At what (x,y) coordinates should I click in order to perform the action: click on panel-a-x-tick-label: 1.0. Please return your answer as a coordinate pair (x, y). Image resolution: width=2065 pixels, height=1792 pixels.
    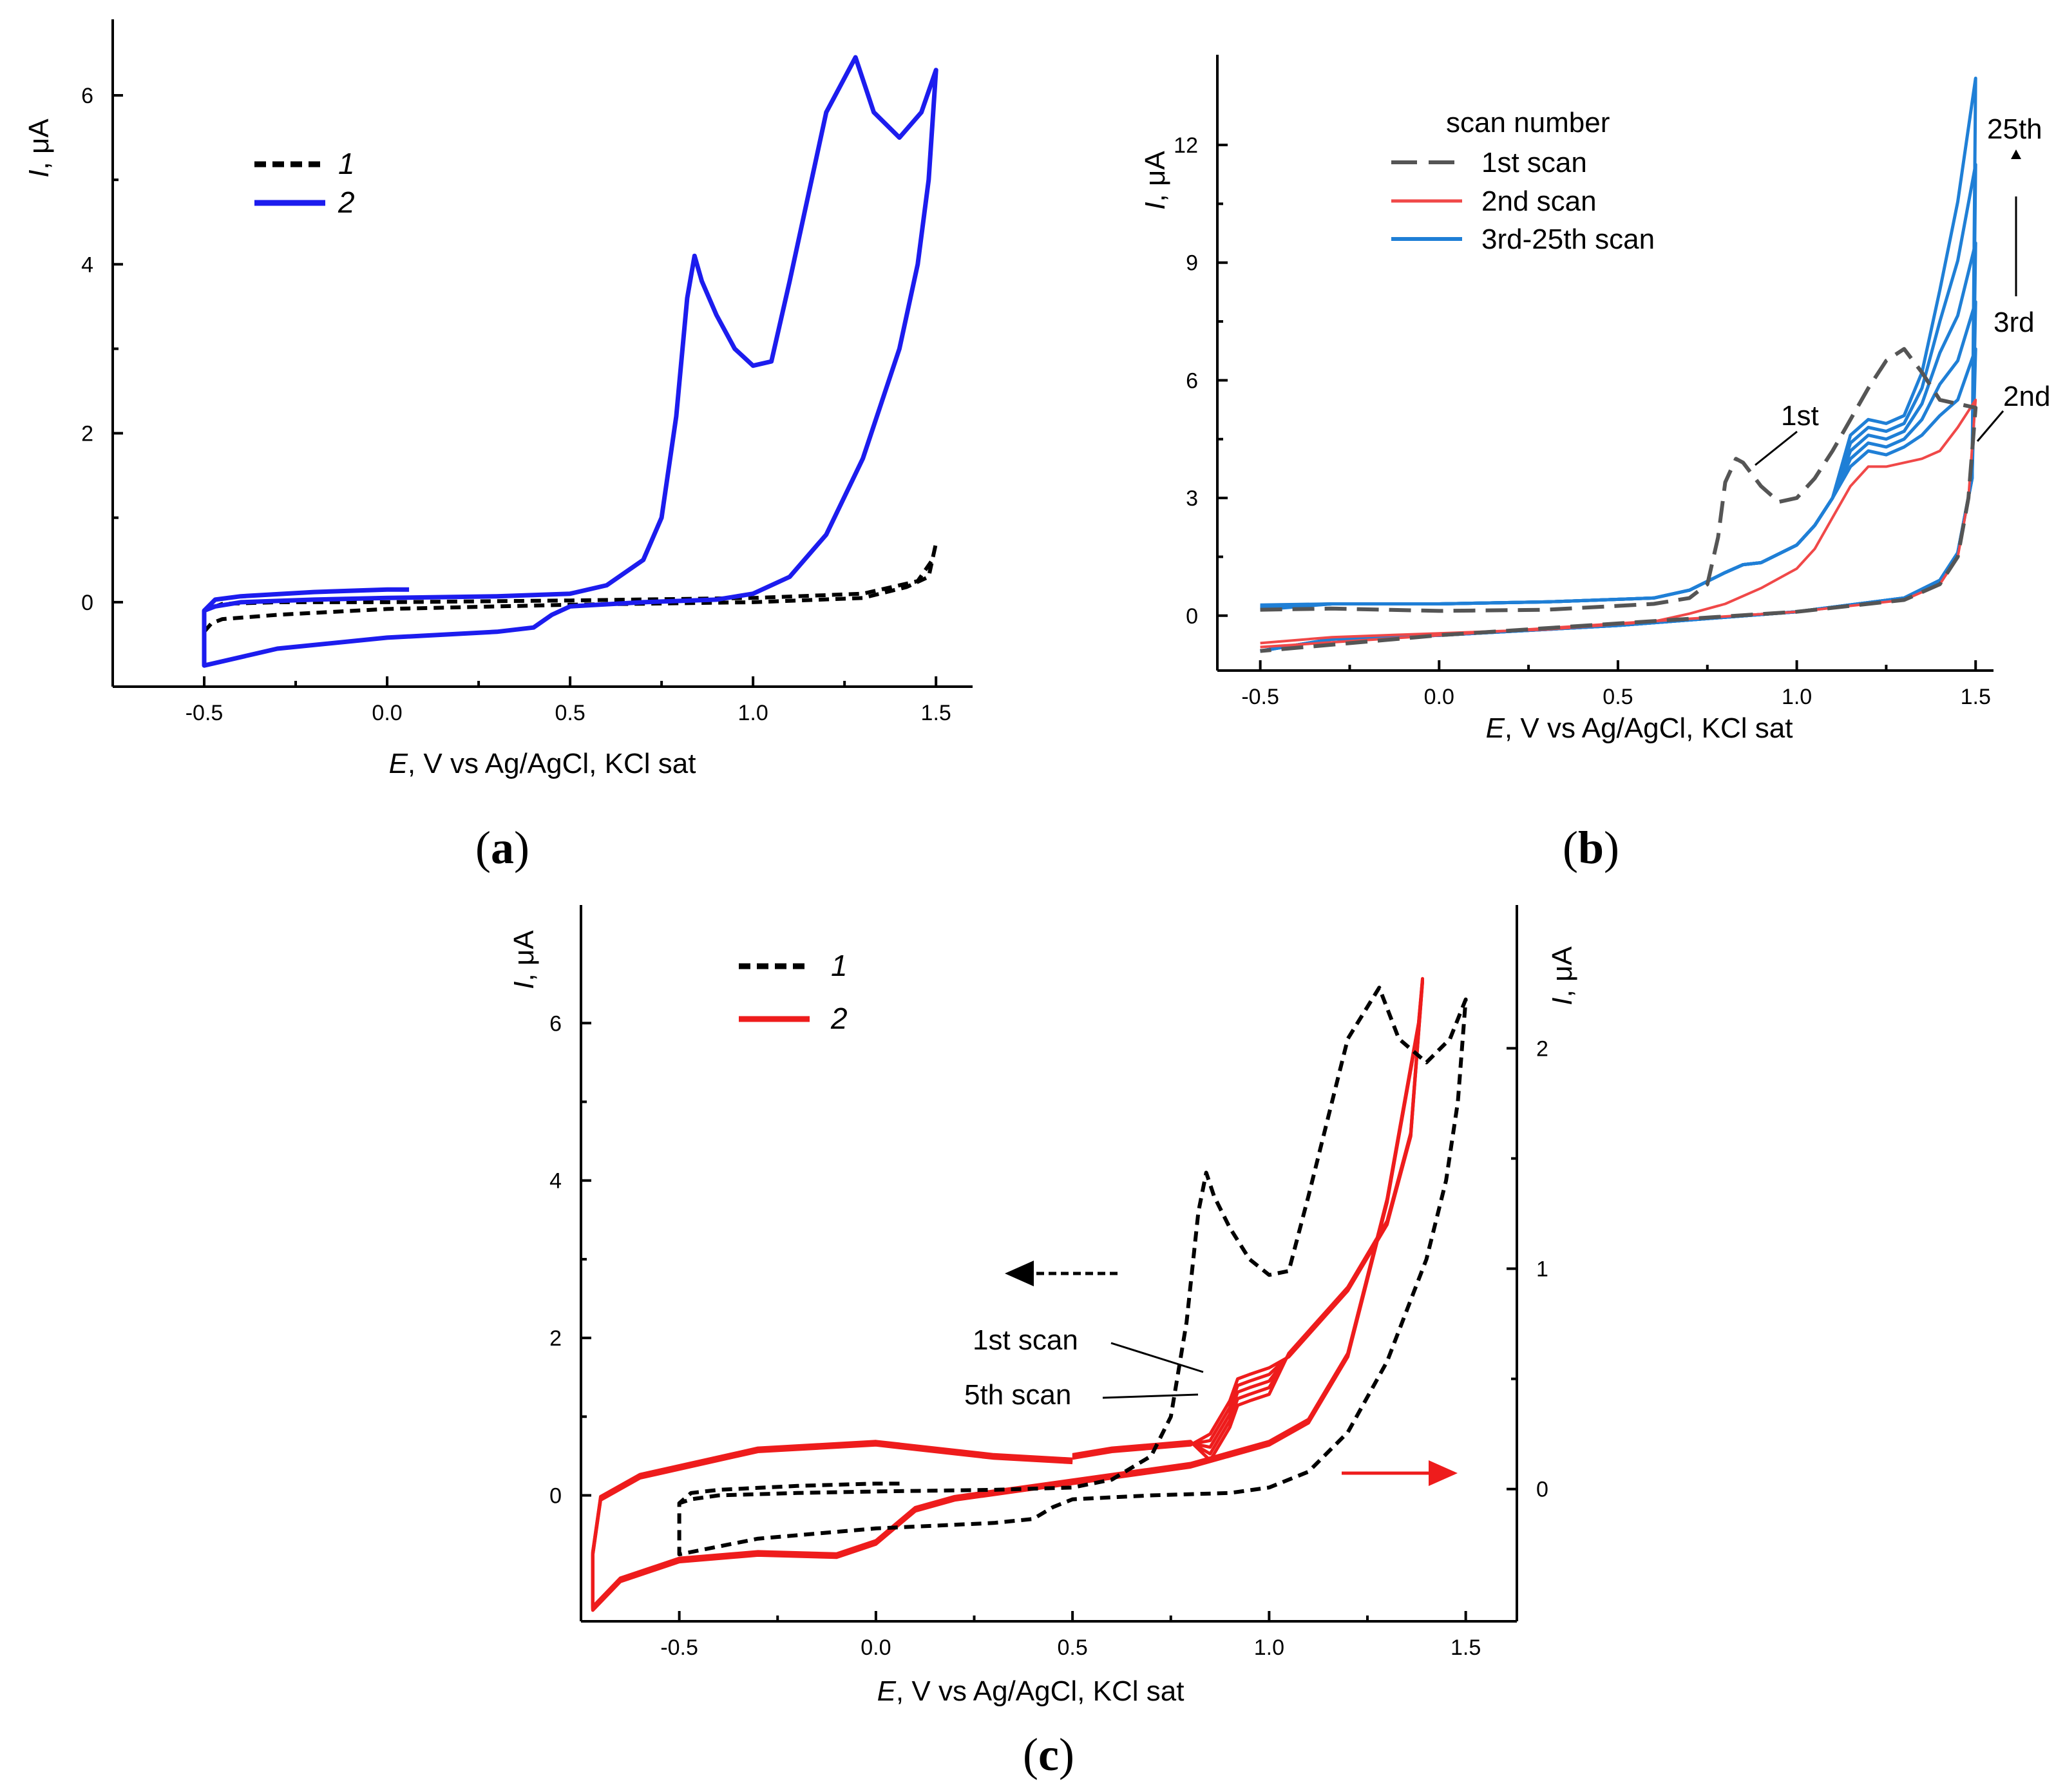
    Looking at the image, I should click on (753, 713).